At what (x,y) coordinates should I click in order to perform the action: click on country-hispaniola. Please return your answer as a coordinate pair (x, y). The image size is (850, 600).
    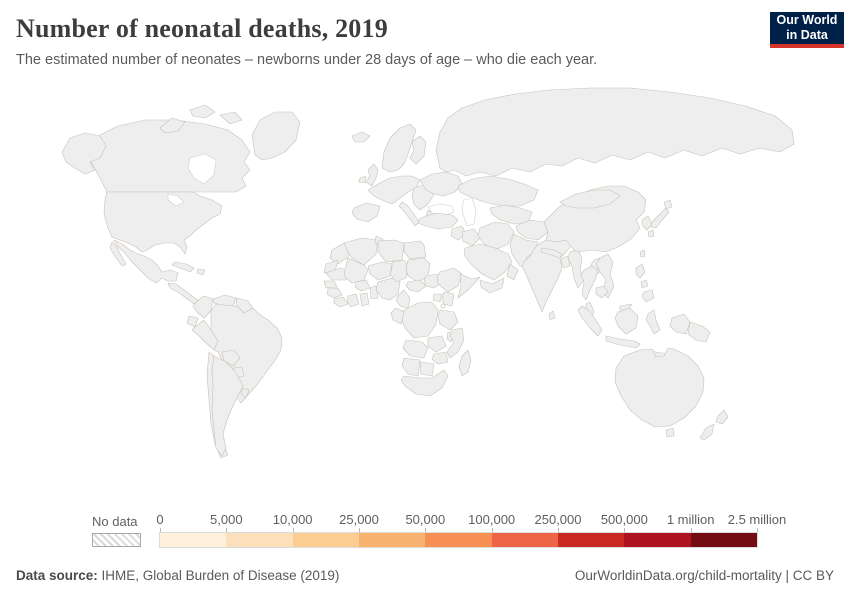
    Looking at the image, I should click on (201, 272).